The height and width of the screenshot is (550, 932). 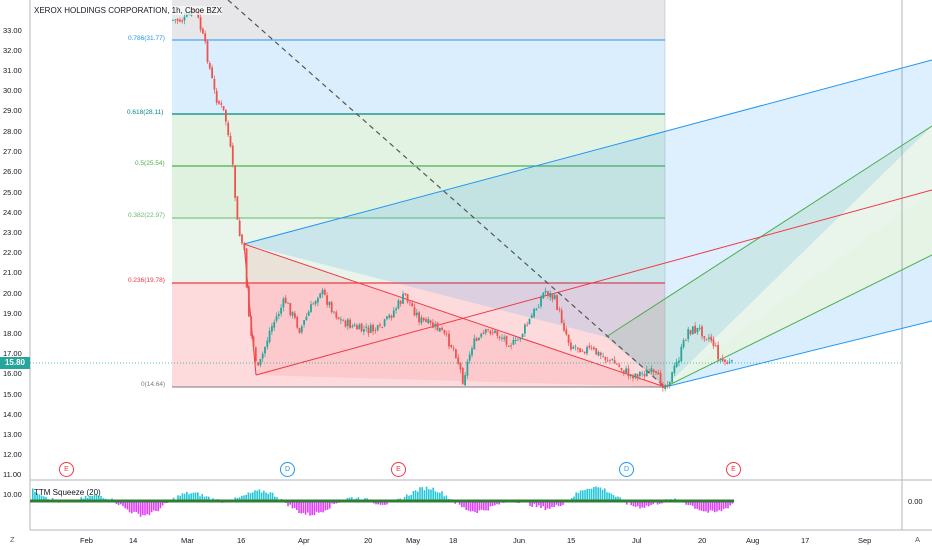 I want to click on symbol-title: XEROX HOLDINGS CORPORATION, 1h, Cboe BZX, so click(x=128, y=10).